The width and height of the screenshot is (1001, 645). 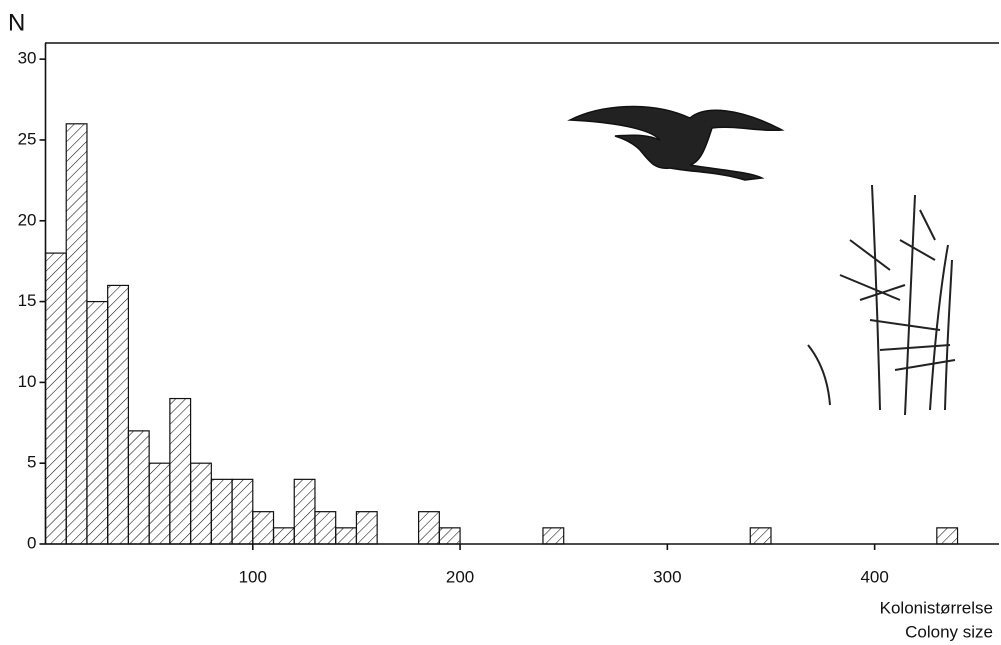 I want to click on y-axis-label: N, so click(x=16, y=22).